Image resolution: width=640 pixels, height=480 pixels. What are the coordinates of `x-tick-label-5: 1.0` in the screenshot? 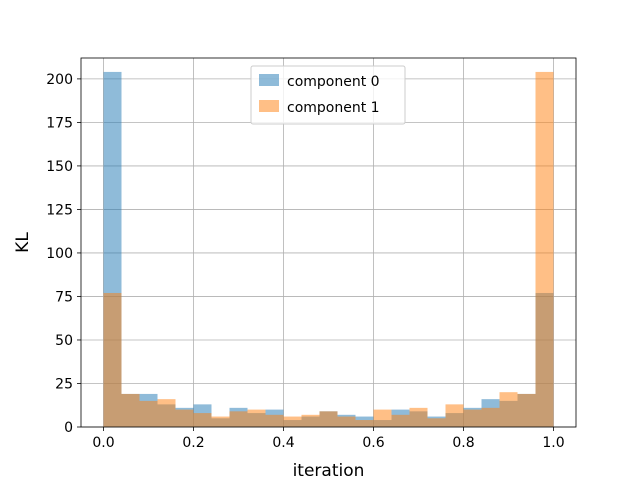 It's located at (553, 443).